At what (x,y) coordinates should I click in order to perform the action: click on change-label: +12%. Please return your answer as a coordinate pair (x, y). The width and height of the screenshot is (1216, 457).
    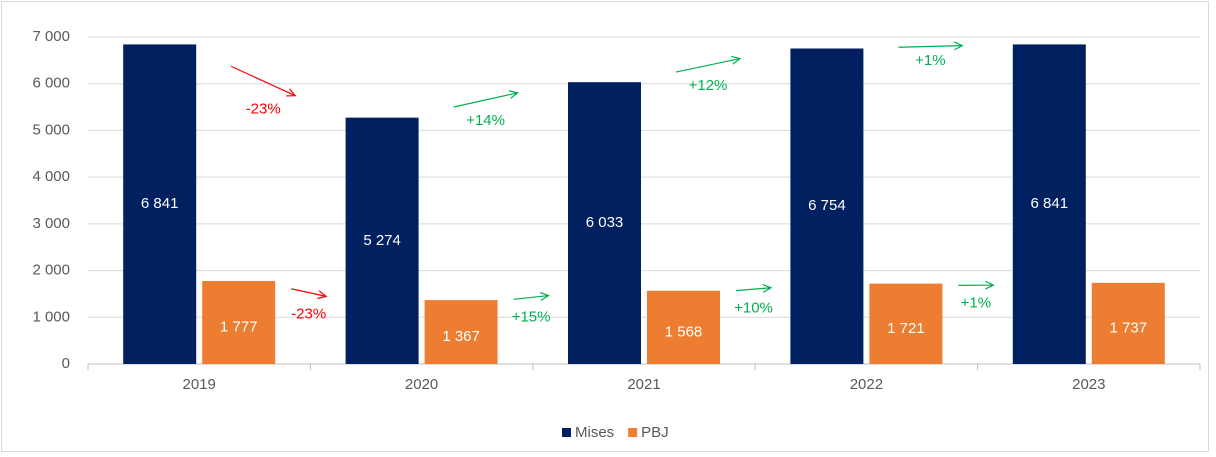
    Looking at the image, I should click on (708, 85).